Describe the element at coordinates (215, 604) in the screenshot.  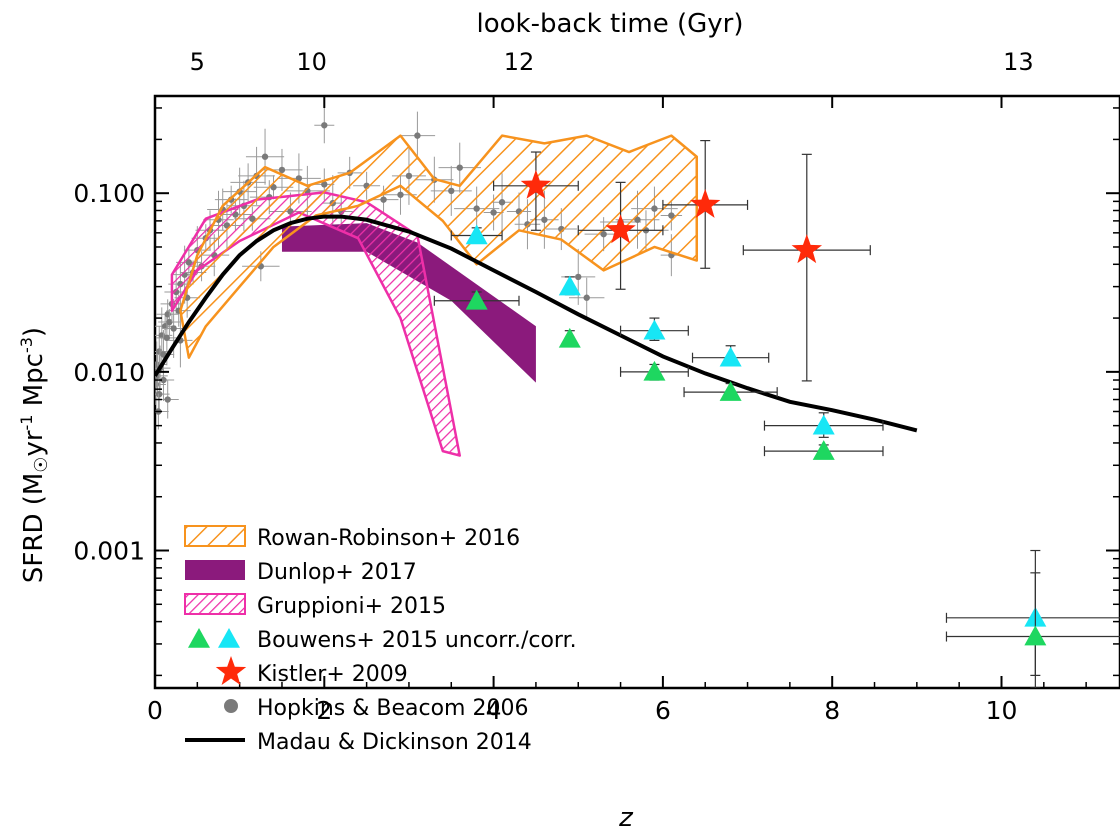
I see `legend-swatch-gruppioni` at that location.